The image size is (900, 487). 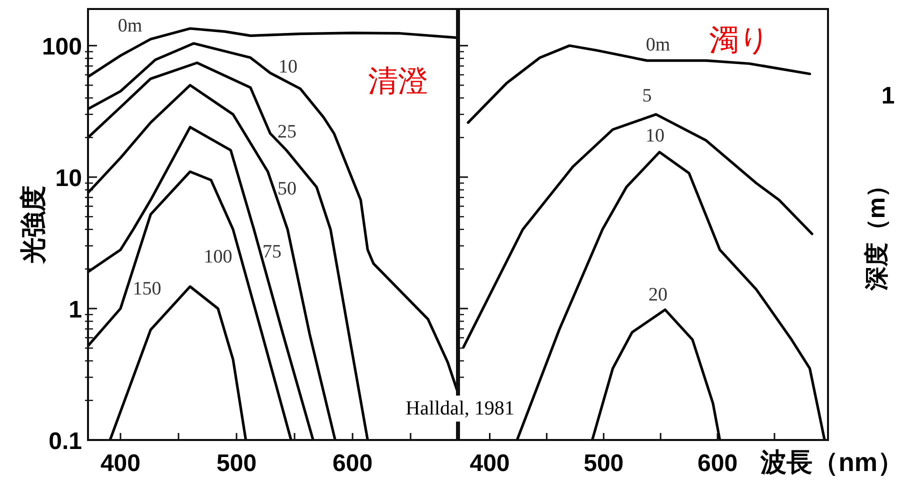 I want to click on annotation: 20, so click(x=658, y=295).